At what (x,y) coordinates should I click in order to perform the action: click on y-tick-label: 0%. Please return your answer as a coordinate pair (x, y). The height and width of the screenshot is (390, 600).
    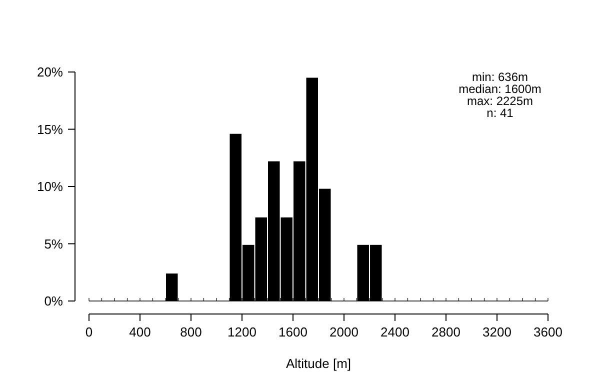
    Looking at the image, I should click on (54, 301).